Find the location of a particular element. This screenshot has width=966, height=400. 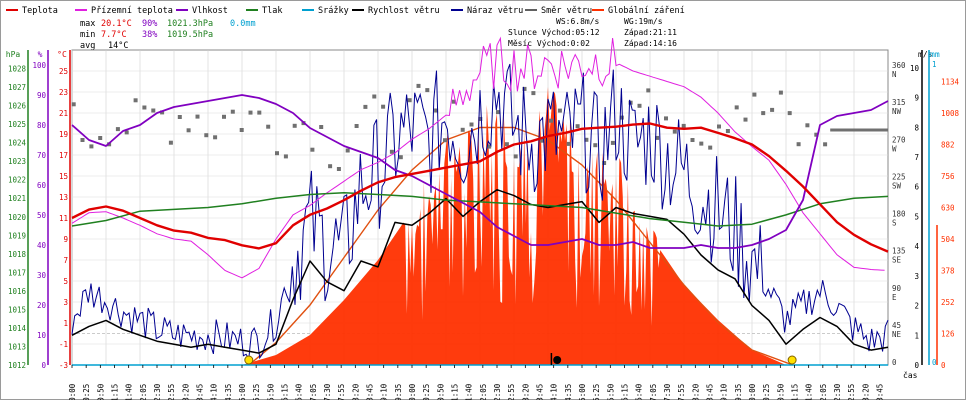

axis-temp-tick: 23 is located at coordinates (63, 92).